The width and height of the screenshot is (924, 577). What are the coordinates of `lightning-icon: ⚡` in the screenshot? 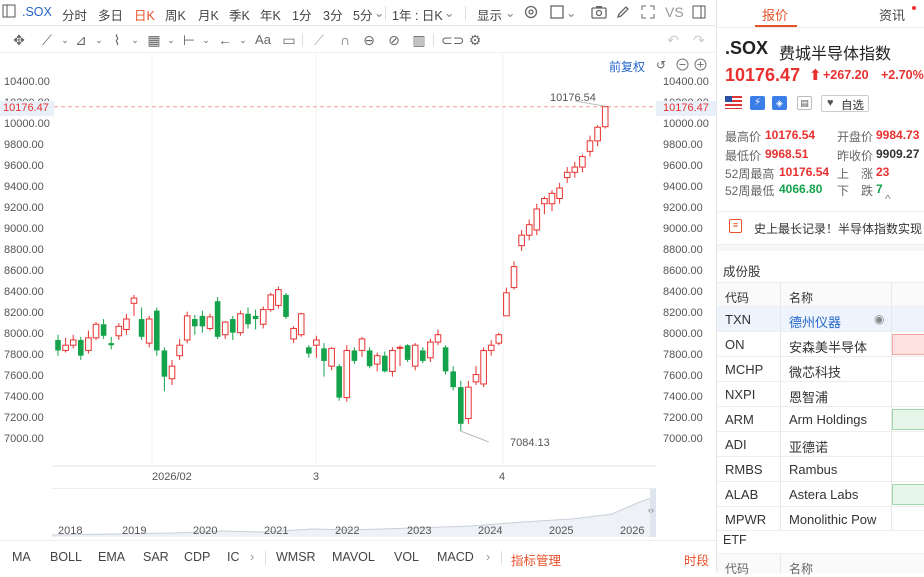 It's located at (757, 103).